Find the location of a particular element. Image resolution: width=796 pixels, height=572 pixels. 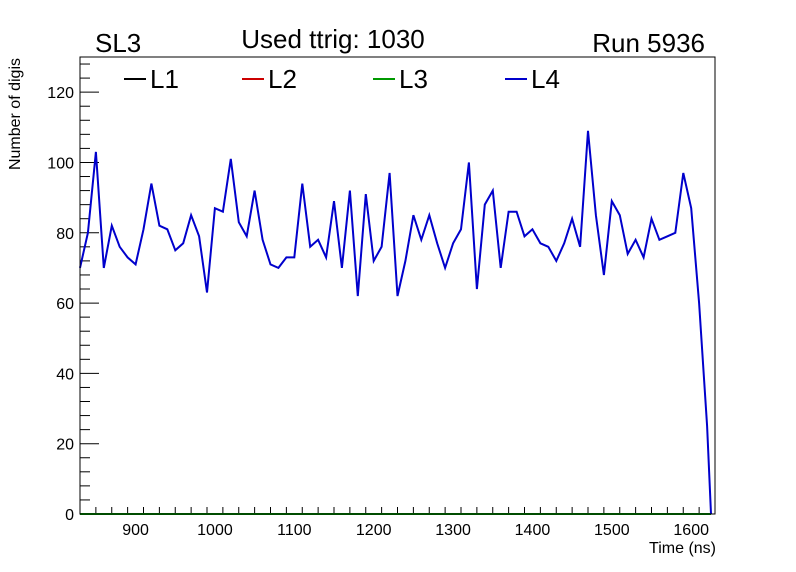

x-axis: 900 1000 1100 1200 1300 1400 1500 1600 is located at coordinates (397, 523).